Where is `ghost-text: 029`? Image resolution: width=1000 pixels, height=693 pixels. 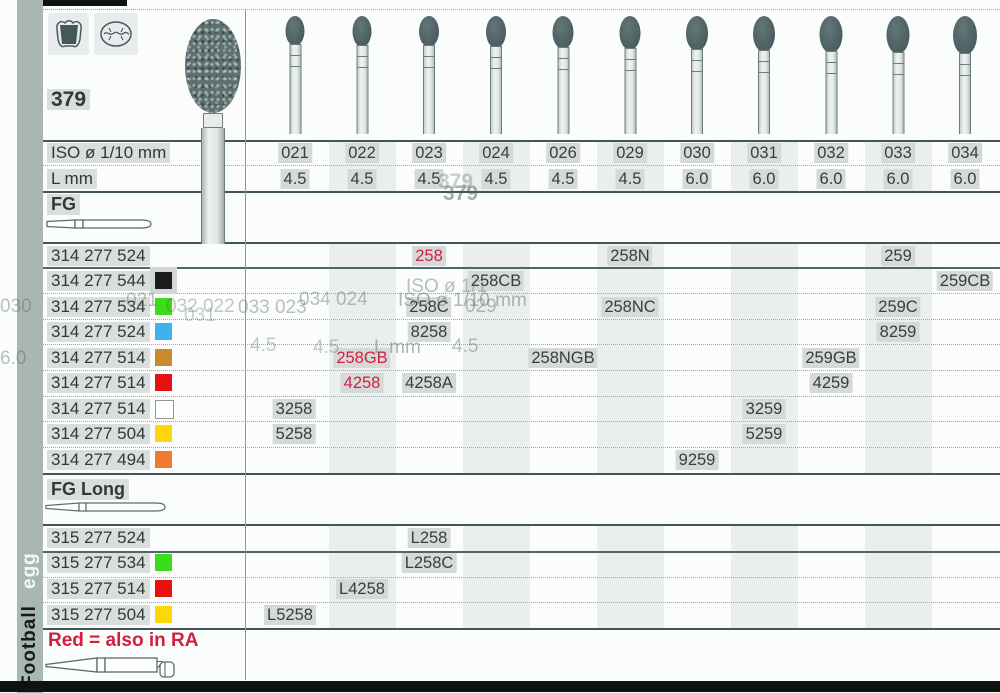
ghost-text: 029 is located at coordinates (481, 306).